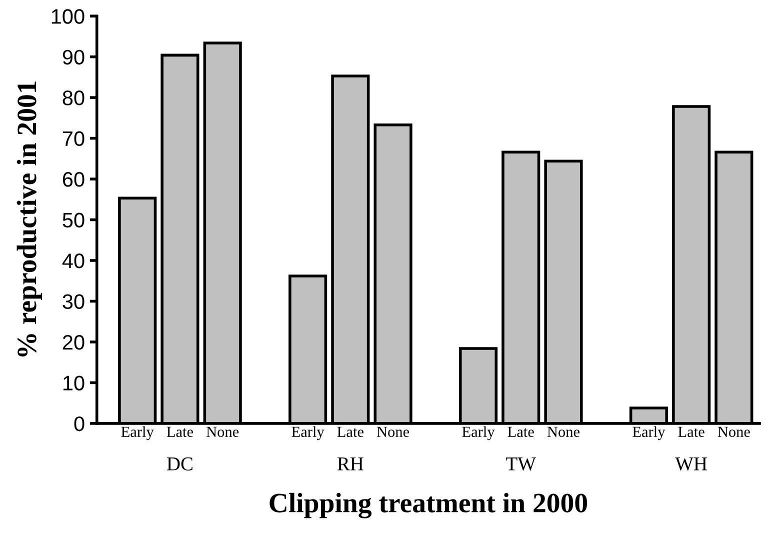 The height and width of the screenshot is (536, 775). What do you see at coordinates (73, 260) in the screenshot?
I see `y-tick-label: 40` at bounding box center [73, 260].